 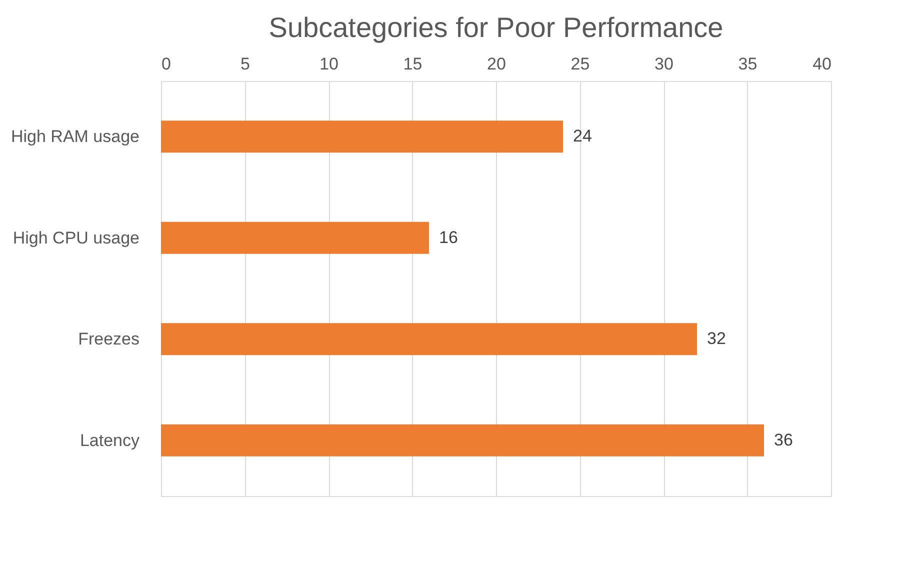 I want to click on data-label: 16, so click(x=448, y=237).